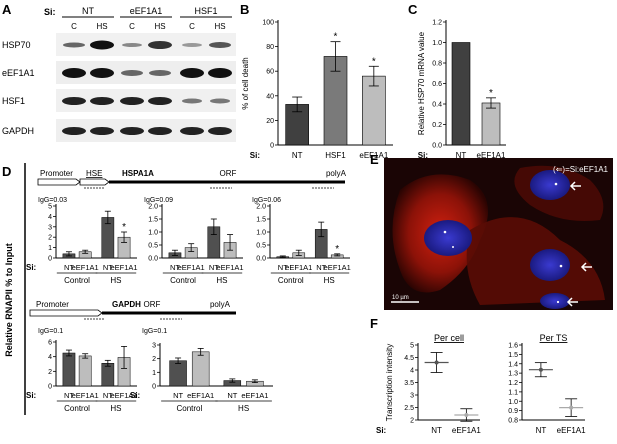  Describe the element at coordinates (201, 370) in the screenshot. I see `chart-d5: 0 1 2 3 NT eEF1A1 NT eEF1A1 Si: Control HS IgG=0.1` at that location.